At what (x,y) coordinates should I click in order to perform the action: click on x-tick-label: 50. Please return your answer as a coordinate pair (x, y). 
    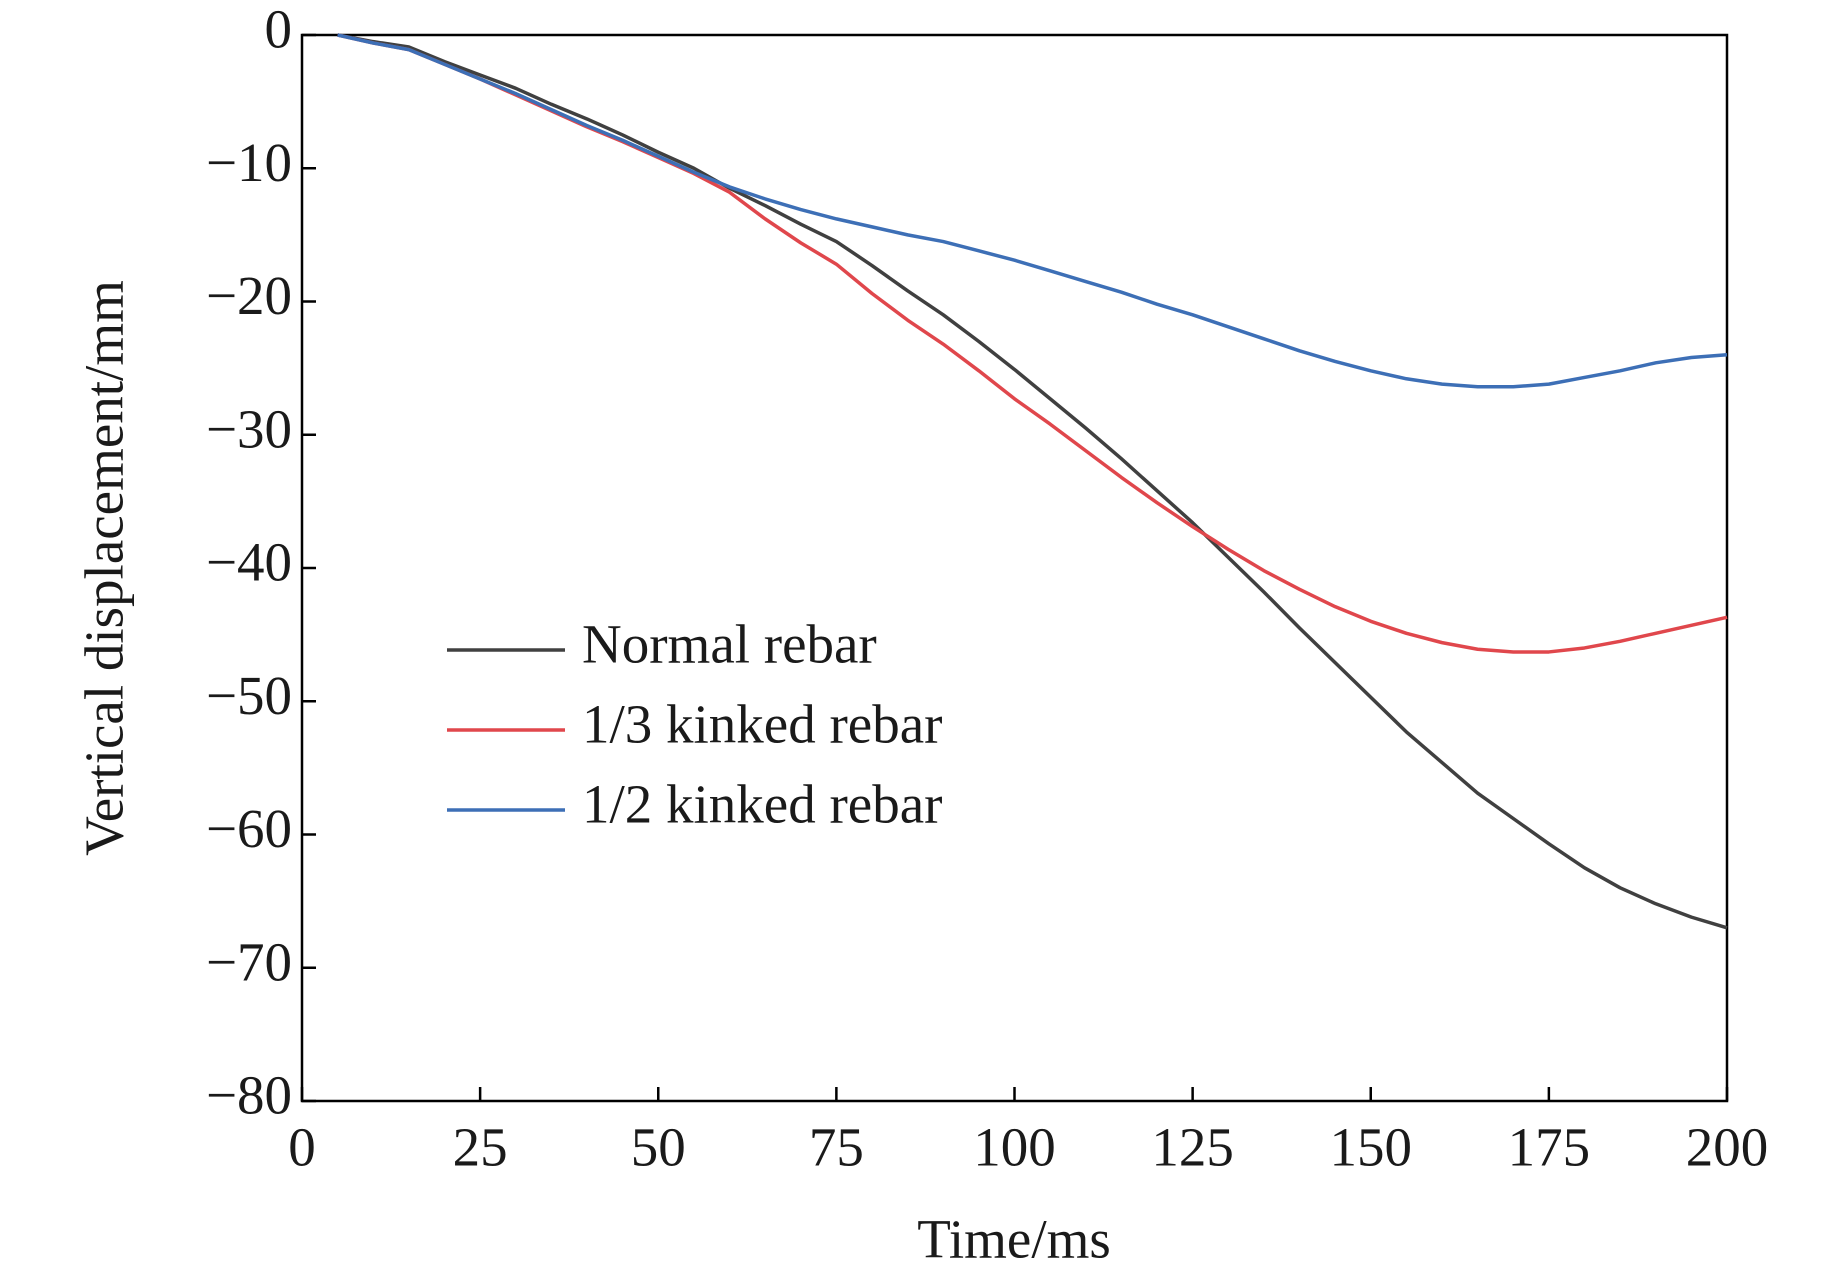
    Looking at the image, I should click on (658, 1147).